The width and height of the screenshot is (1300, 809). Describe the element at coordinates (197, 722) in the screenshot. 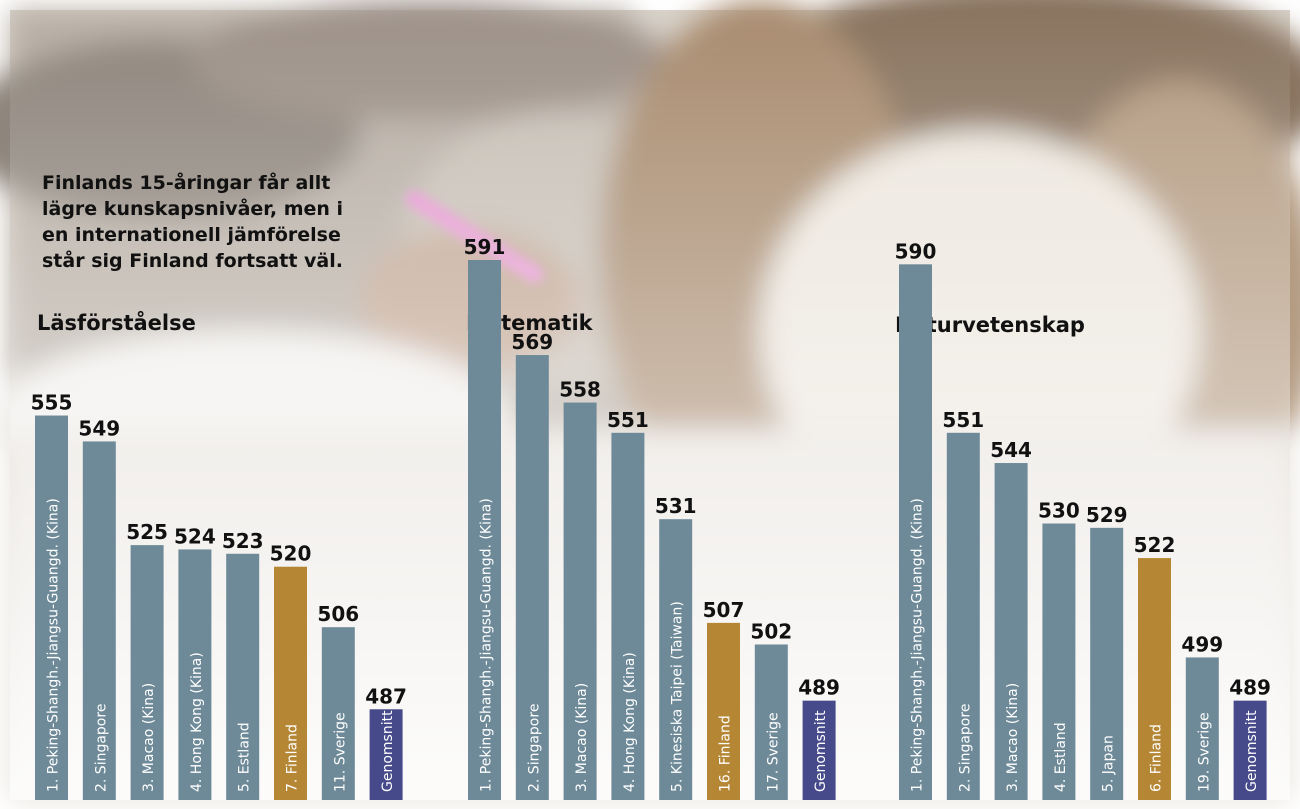

I see `category-label-1-4: 4. Hong Kong (Kina)` at that location.